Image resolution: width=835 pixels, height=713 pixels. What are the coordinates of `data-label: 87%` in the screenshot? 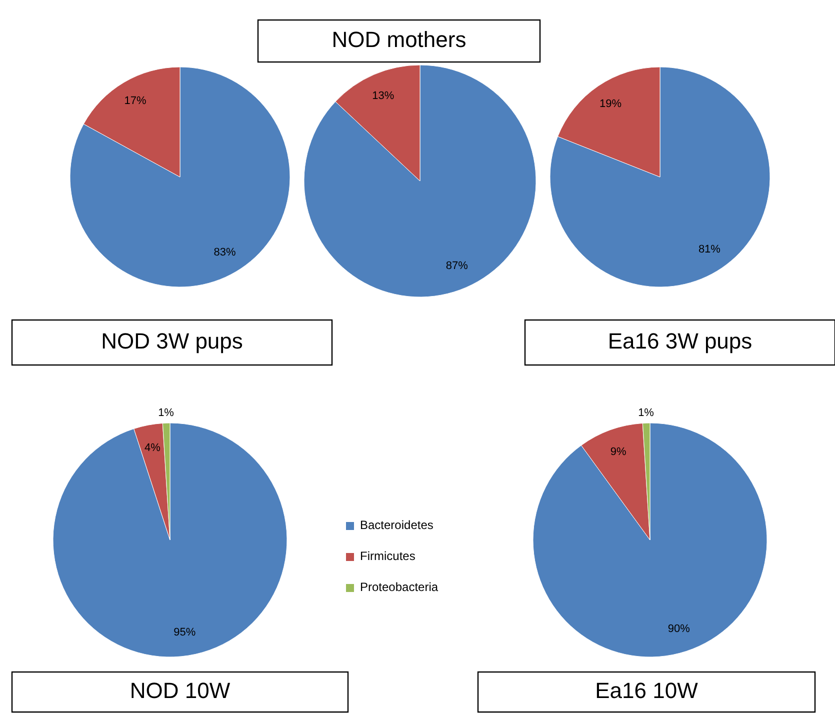 It's located at (457, 266).